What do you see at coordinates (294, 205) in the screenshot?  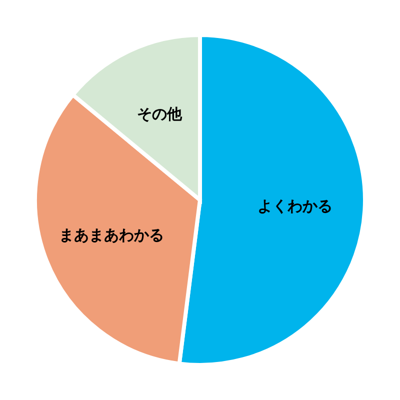 I see `slice-label: よくわかる` at bounding box center [294, 205].